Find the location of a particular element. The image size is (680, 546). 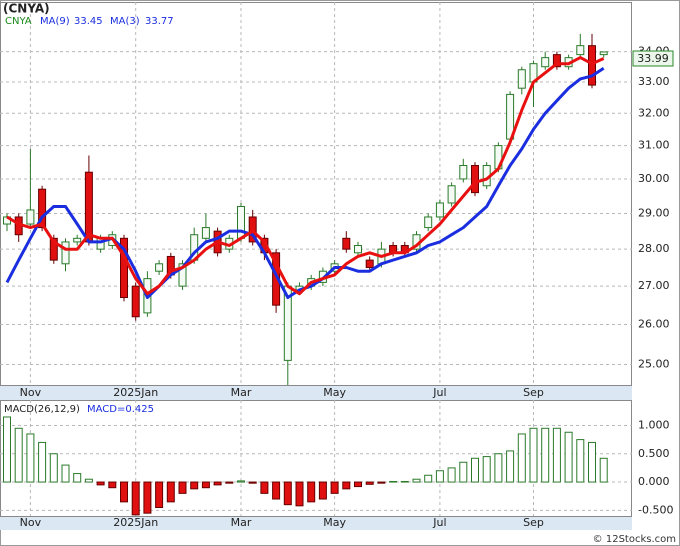

y-tick-label: 25.00 is located at coordinates (654, 363).